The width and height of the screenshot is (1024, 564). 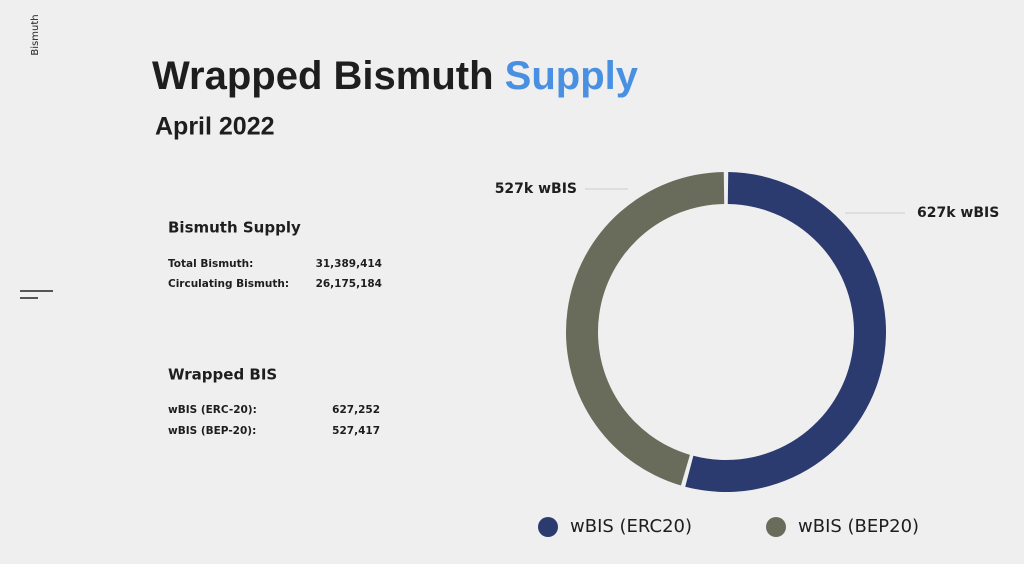 I want to click on row-value: 527,417, so click(x=356, y=431).